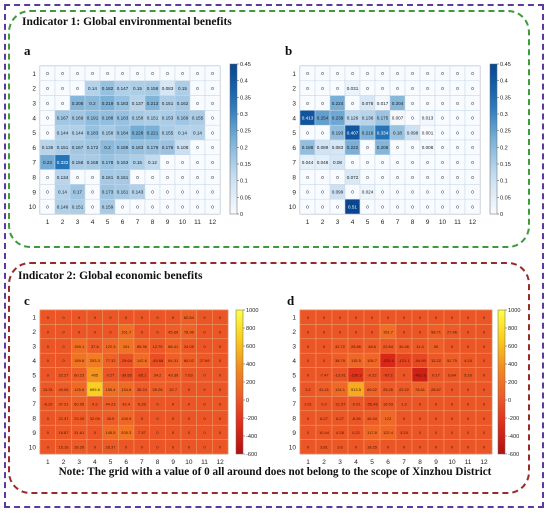 The height and width of the screenshot is (514, 550). Describe the element at coordinates (356, 403) in the screenshot. I see `cell-value-d-r7-c4: -0.01` at that location.